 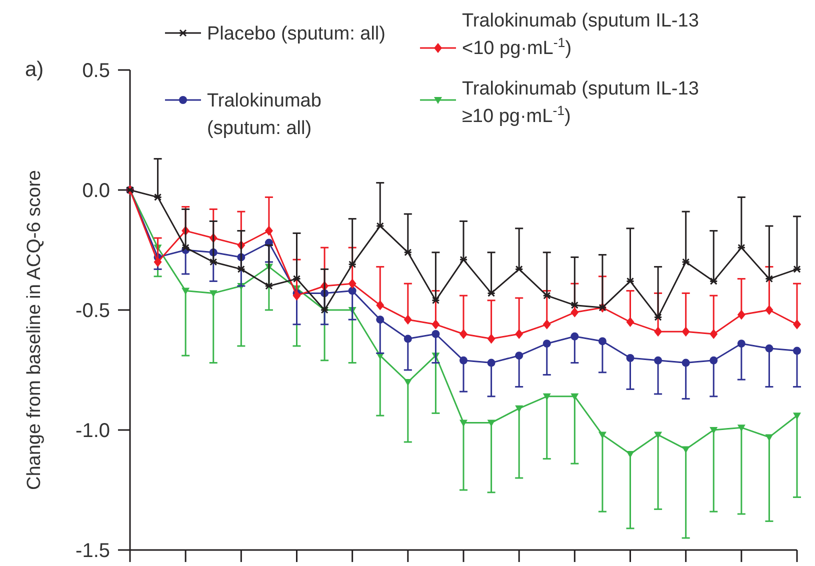 What do you see at coordinates (34, 330) in the screenshot?
I see `y-axis-title: Change from baseline in ACQ-6 score` at bounding box center [34, 330].